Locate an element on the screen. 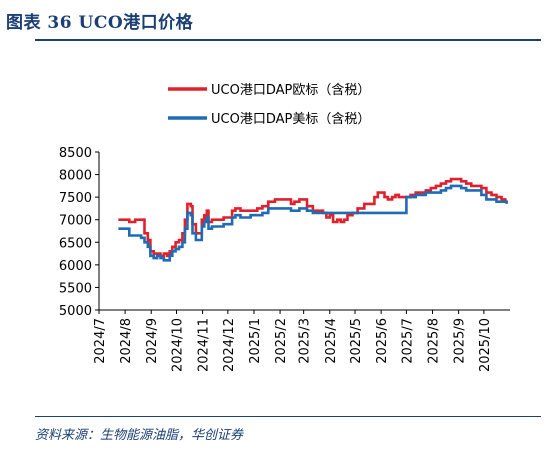  figure-header: 图表 36 UCO港口价格 is located at coordinates (273, 21).